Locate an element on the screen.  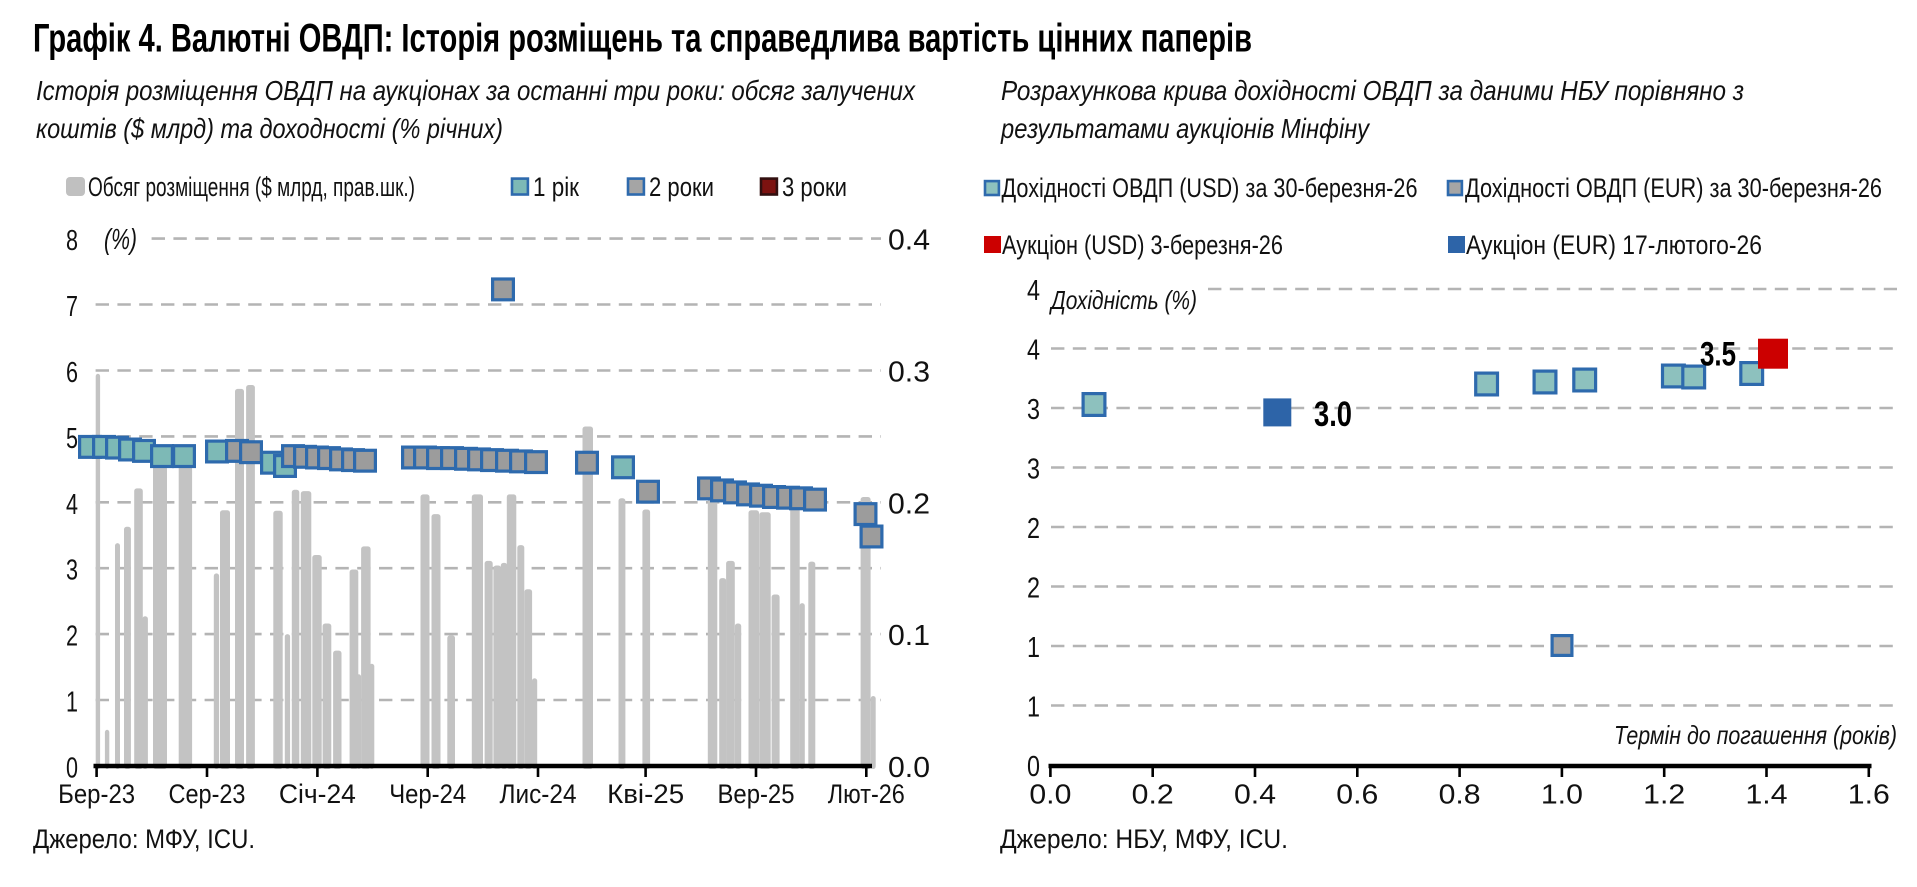
svg-text: Січ-24 is located at coordinates (317, 794).